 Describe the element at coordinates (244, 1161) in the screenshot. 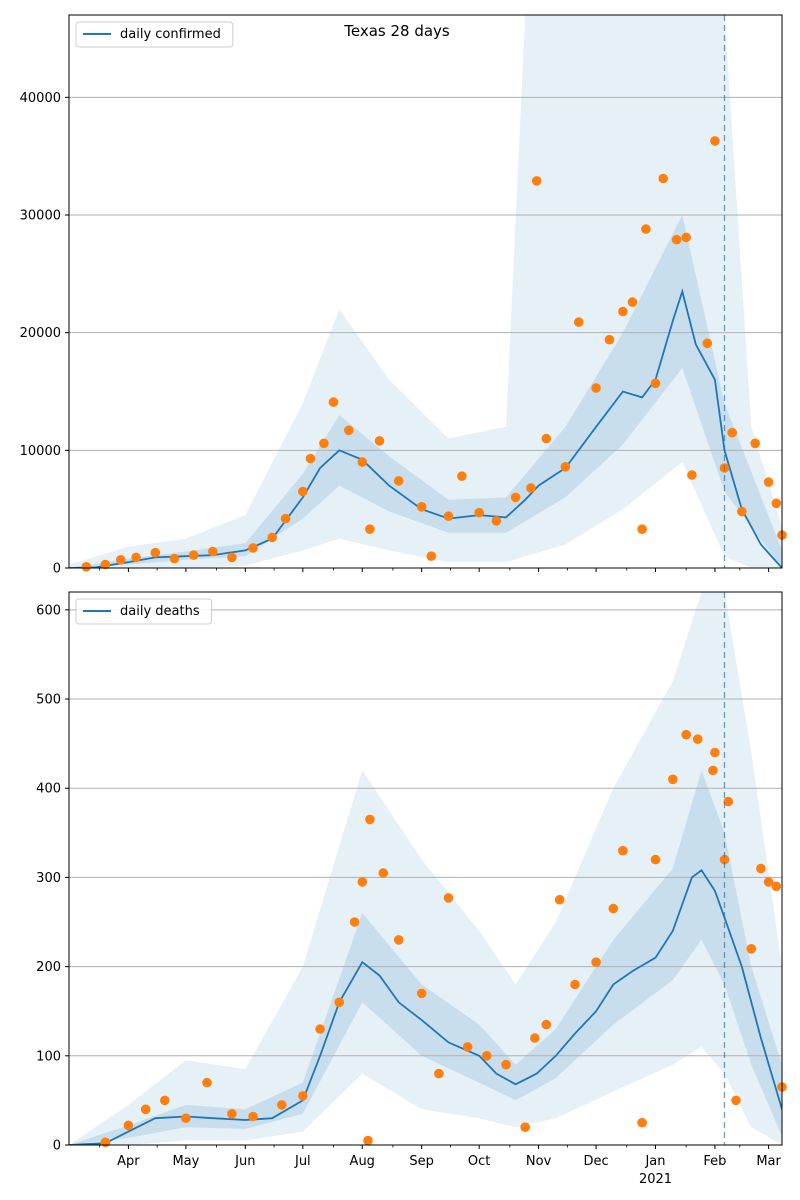

I see `deaths-x-tick-label: Jun` at that location.